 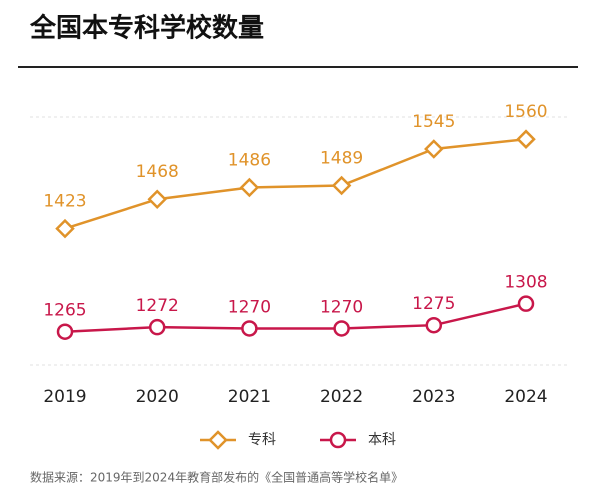 What do you see at coordinates (525, 397) in the screenshot?
I see `x-tick-label: 2024` at bounding box center [525, 397].